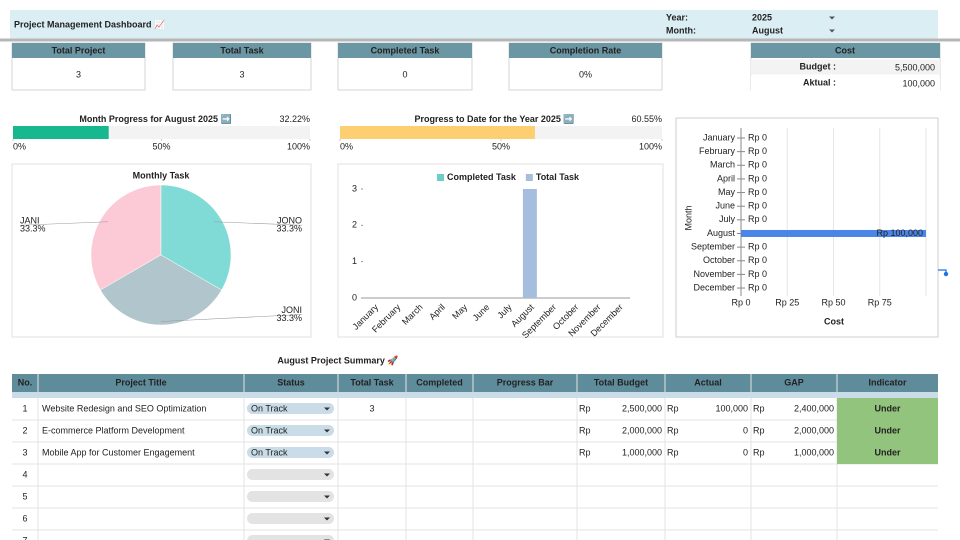 The image size is (960, 540). I want to click on amount: 2,400,000, so click(814, 408).